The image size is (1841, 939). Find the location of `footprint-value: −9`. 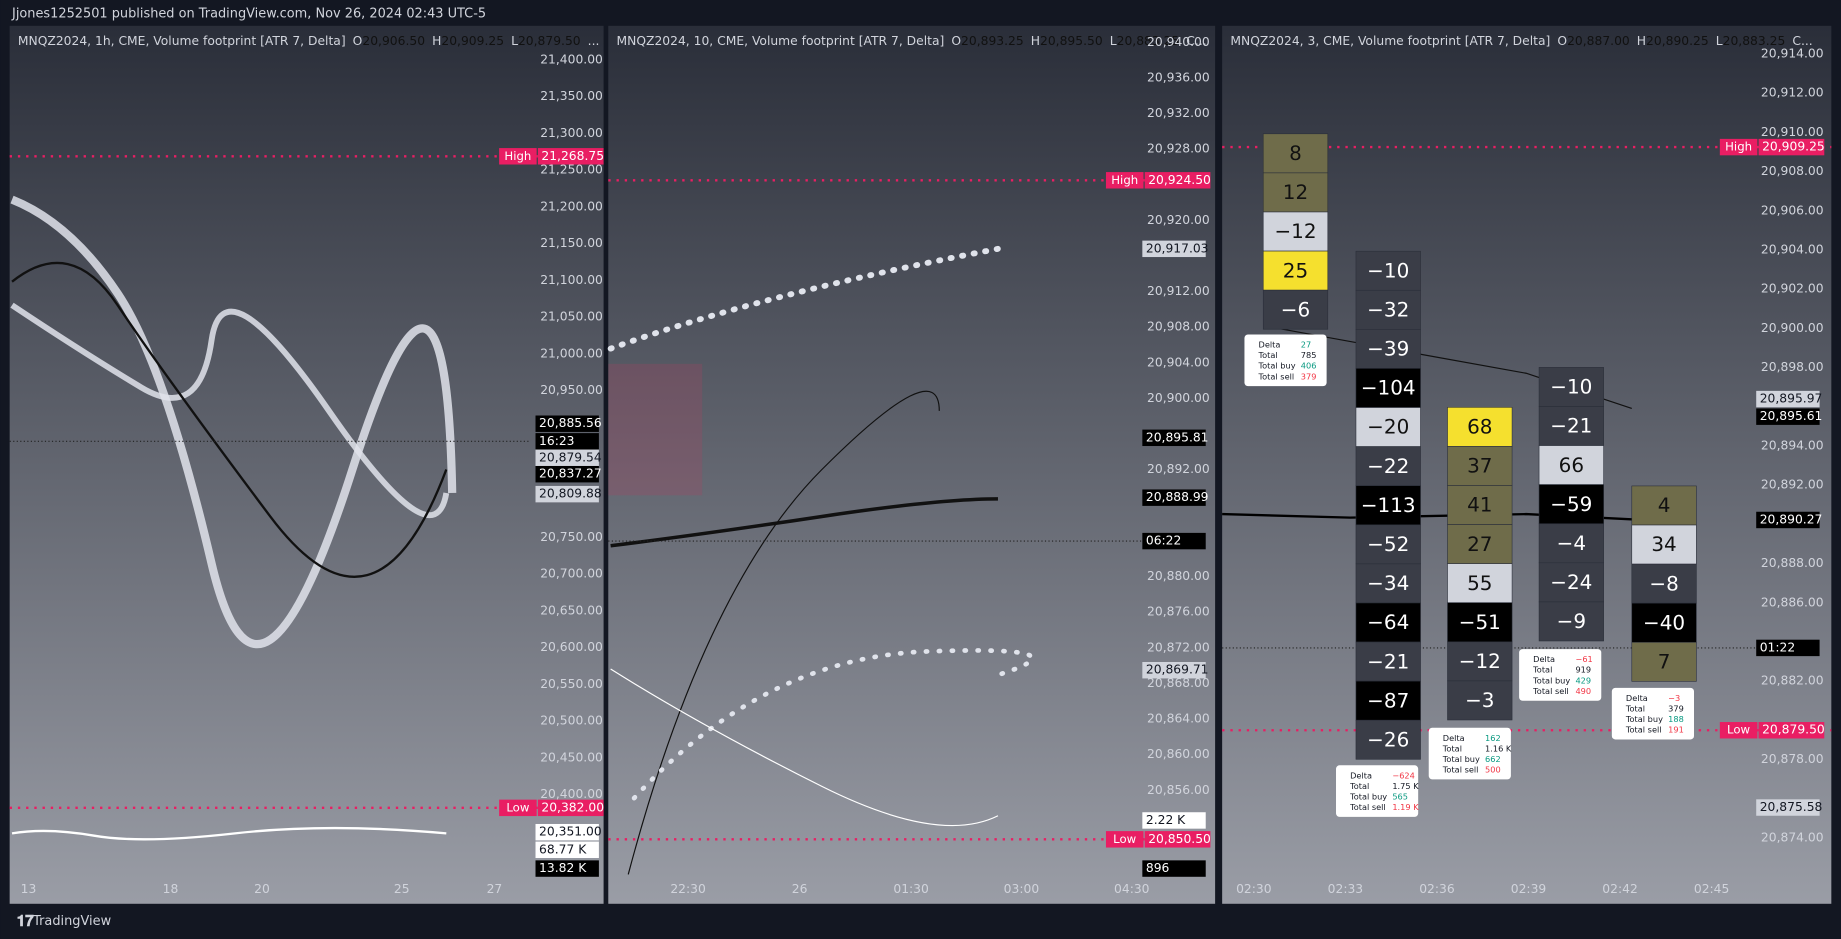

footprint-value: −9 is located at coordinates (1571, 621).